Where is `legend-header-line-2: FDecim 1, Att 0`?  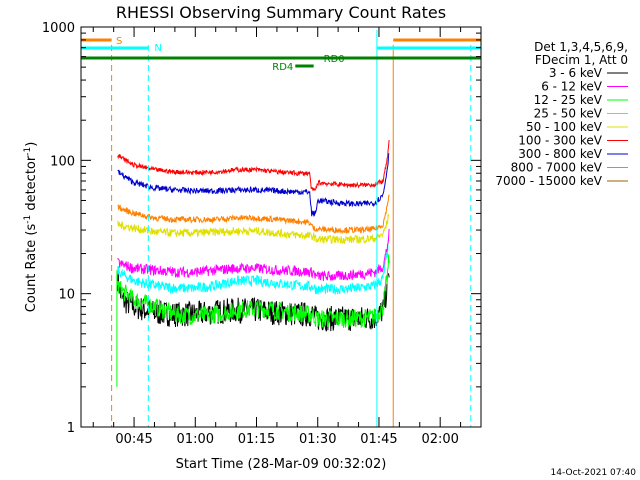 legend-header-line-2: FDecim 1, Att 0 is located at coordinates (581, 60).